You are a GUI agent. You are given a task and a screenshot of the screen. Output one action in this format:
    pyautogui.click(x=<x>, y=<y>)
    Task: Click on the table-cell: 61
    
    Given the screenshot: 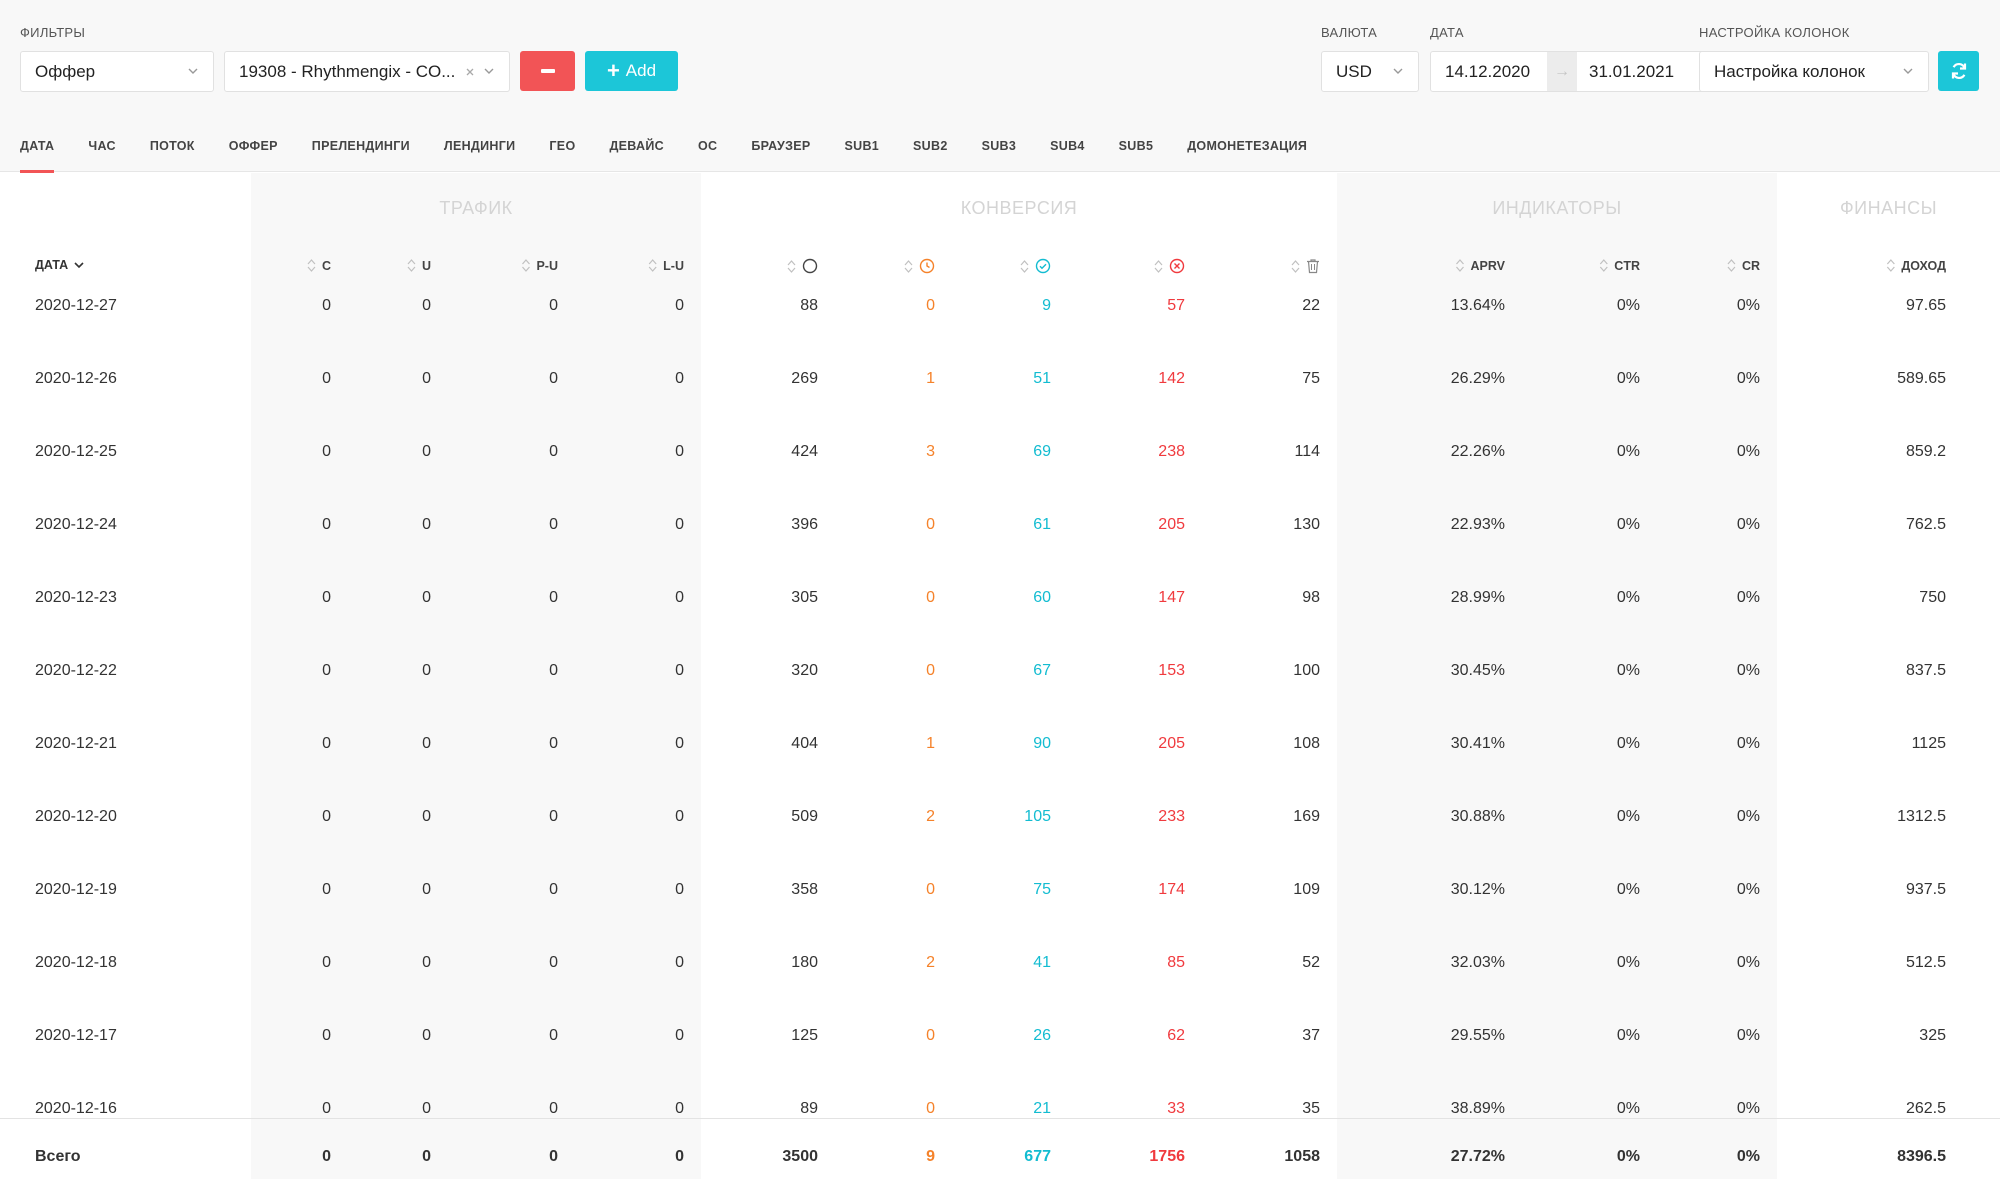 What is the action you would take?
    pyautogui.click(x=1042, y=524)
    